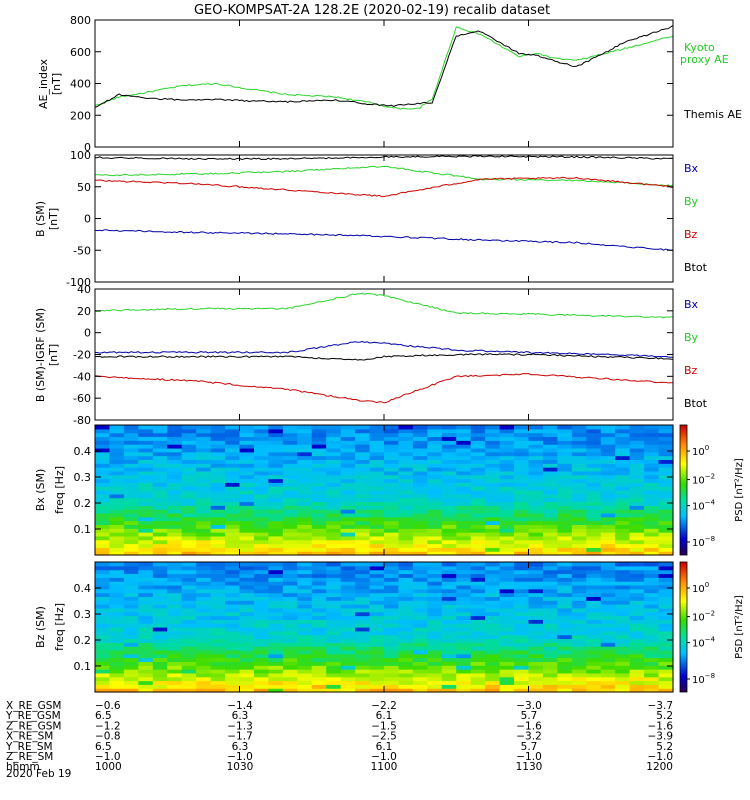 Image resolution: width=750 pixels, height=800 pixels. I want to click on bigrf-ytick-label: 0, so click(87, 333).